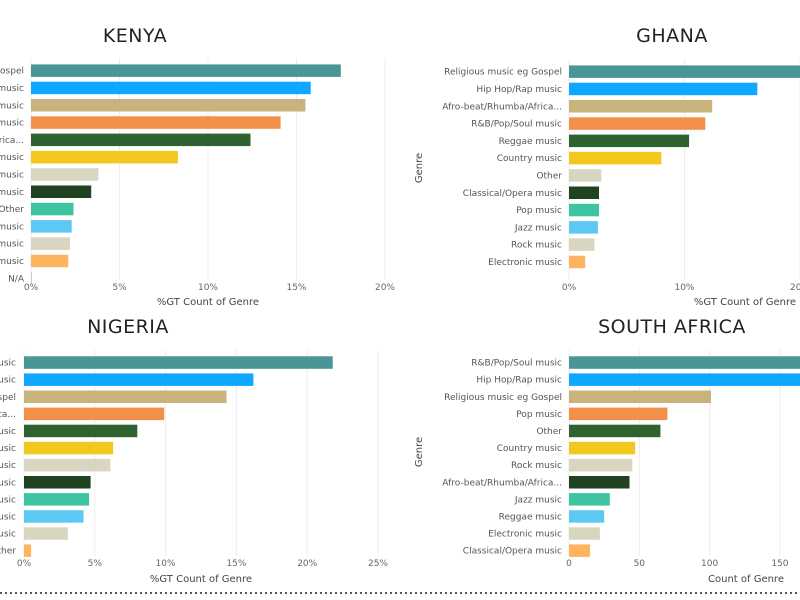  What do you see at coordinates (536, 466) in the screenshot?
I see `category-label: Rock music` at bounding box center [536, 466].